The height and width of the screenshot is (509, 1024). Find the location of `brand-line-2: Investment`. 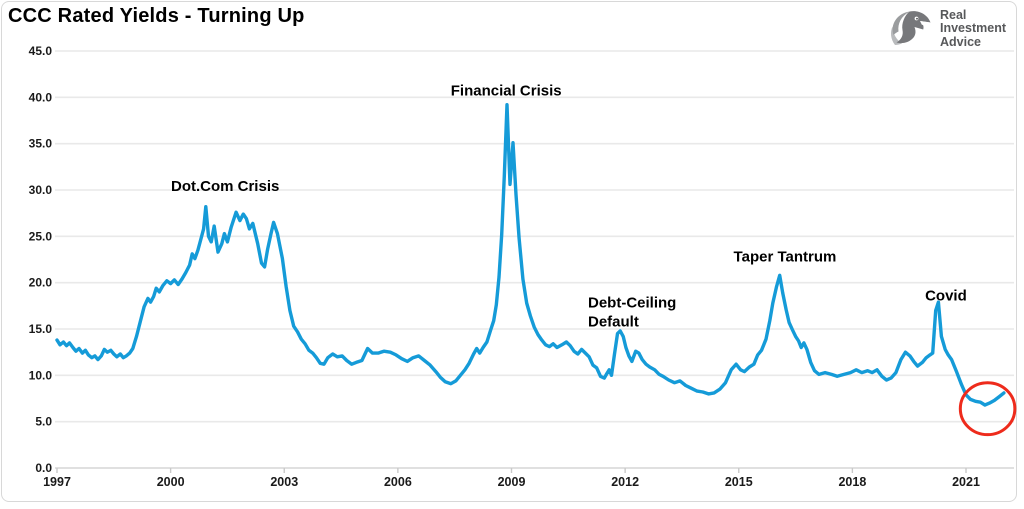

brand-line-2: Investment is located at coordinates (973, 28).